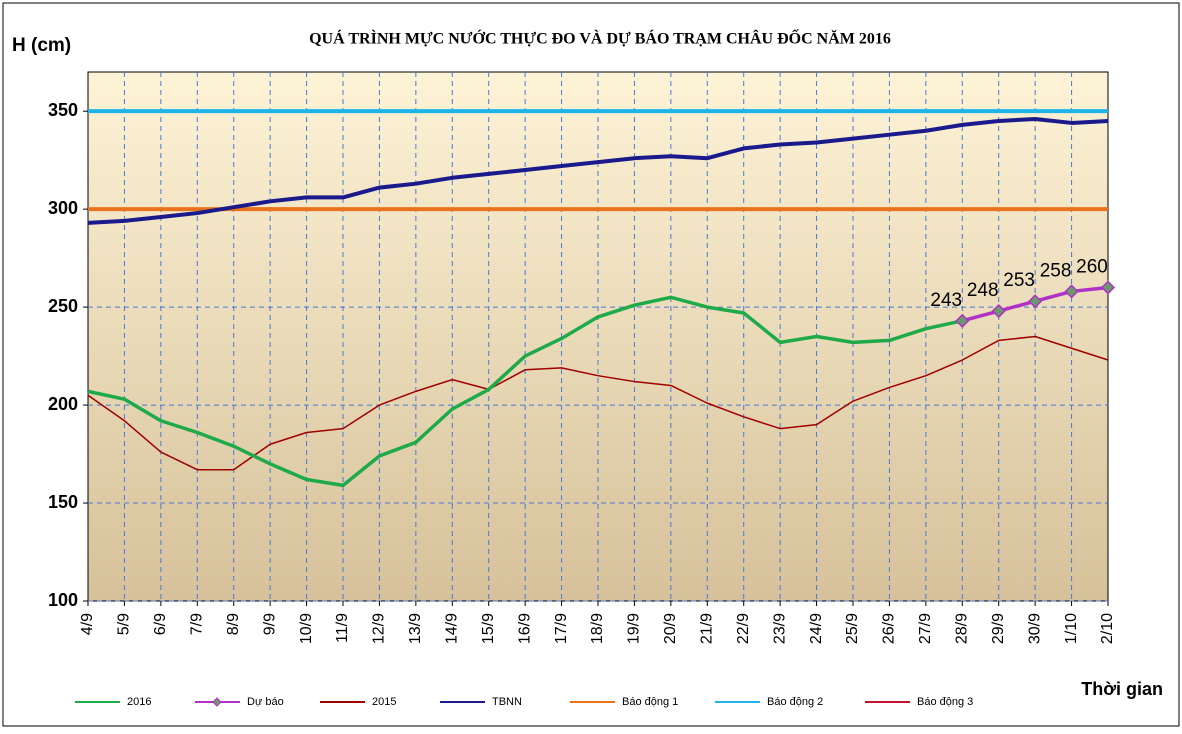 The height and width of the screenshot is (734, 1182). I want to click on y-tick-label: 200, so click(63, 404).